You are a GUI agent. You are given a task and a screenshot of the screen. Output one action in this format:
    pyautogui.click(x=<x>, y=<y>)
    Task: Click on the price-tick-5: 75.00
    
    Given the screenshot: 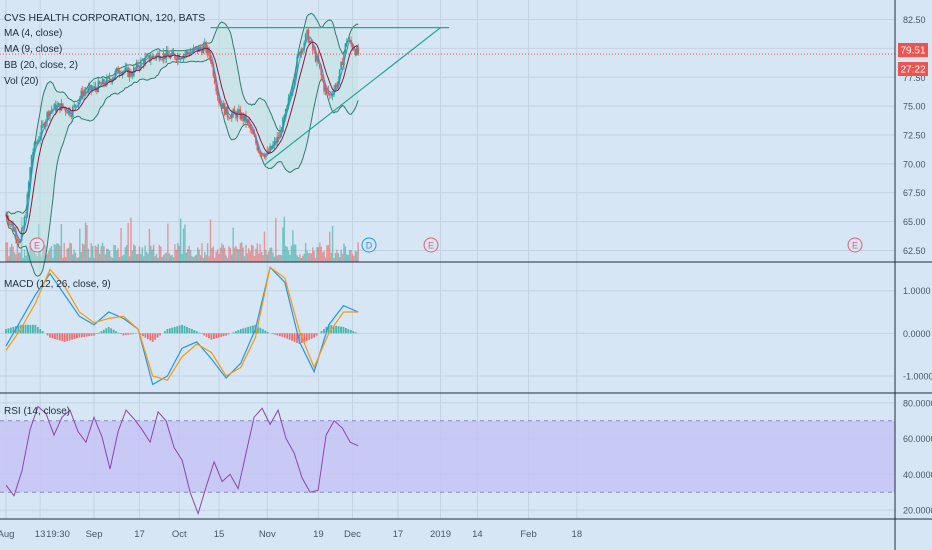 What is the action you would take?
    pyautogui.click(x=914, y=107)
    